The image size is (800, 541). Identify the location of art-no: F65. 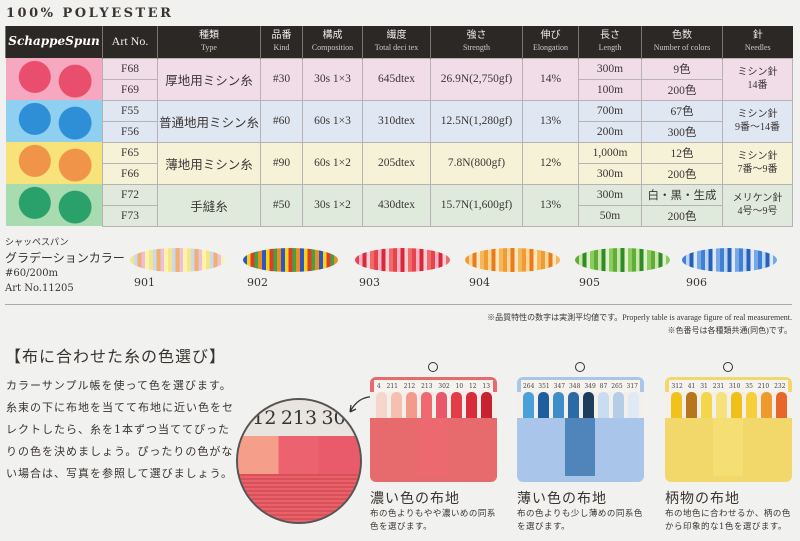
(130, 152).